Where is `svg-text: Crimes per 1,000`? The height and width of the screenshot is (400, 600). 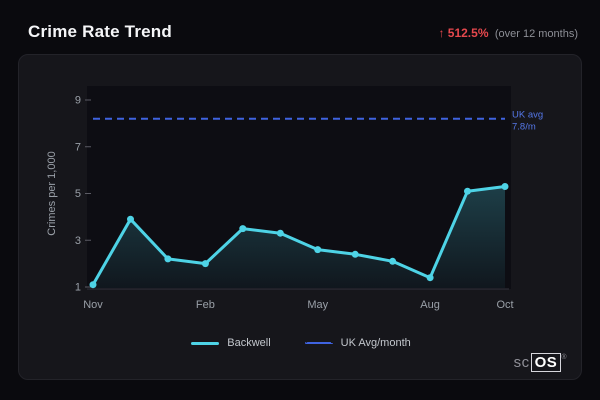
svg-text: Crimes per 1,000 is located at coordinates (52, 193).